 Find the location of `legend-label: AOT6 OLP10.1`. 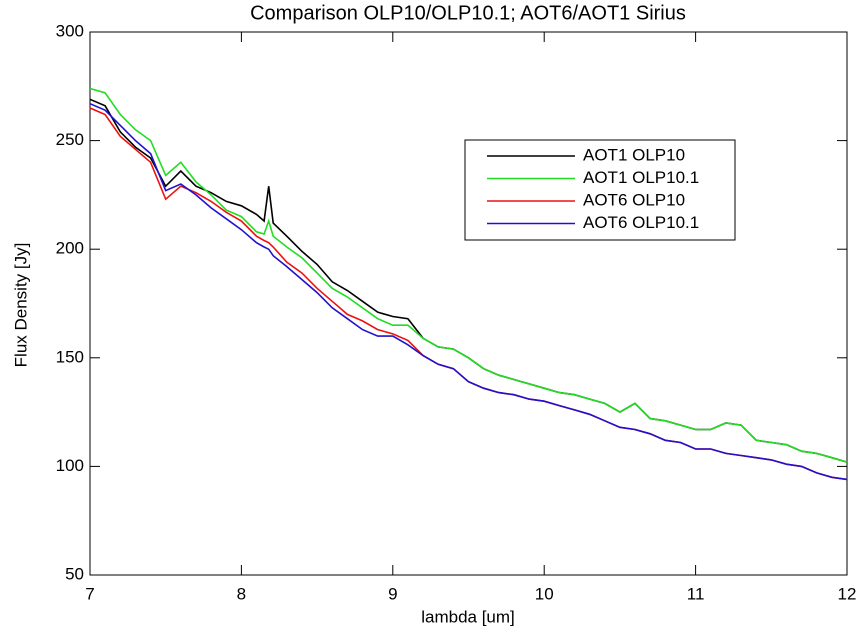

legend-label: AOT6 OLP10.1 is located at coordinates (641, 222).